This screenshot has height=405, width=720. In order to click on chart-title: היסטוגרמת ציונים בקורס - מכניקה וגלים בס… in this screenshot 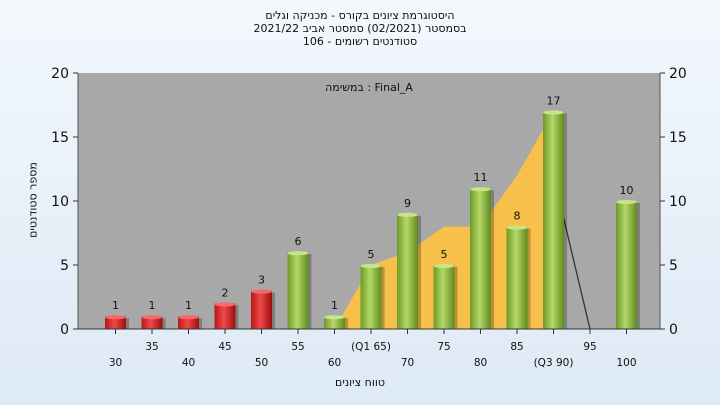, I will do `click(360, 28)`.